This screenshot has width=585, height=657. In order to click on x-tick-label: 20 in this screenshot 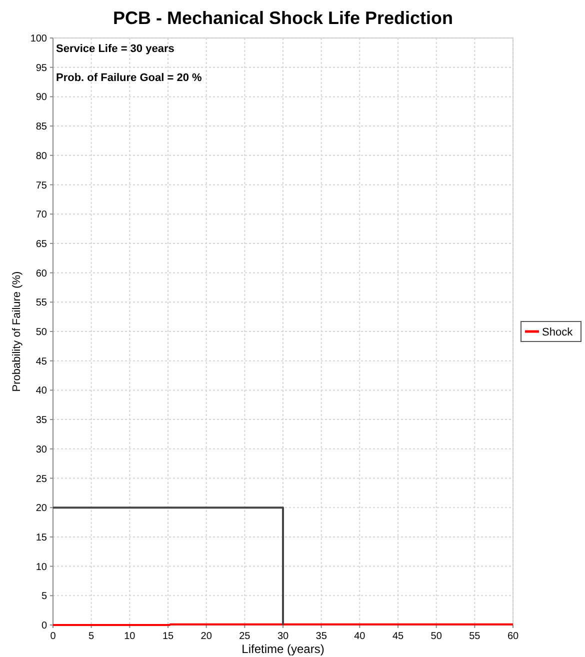, I will do `click(206, 636)`.